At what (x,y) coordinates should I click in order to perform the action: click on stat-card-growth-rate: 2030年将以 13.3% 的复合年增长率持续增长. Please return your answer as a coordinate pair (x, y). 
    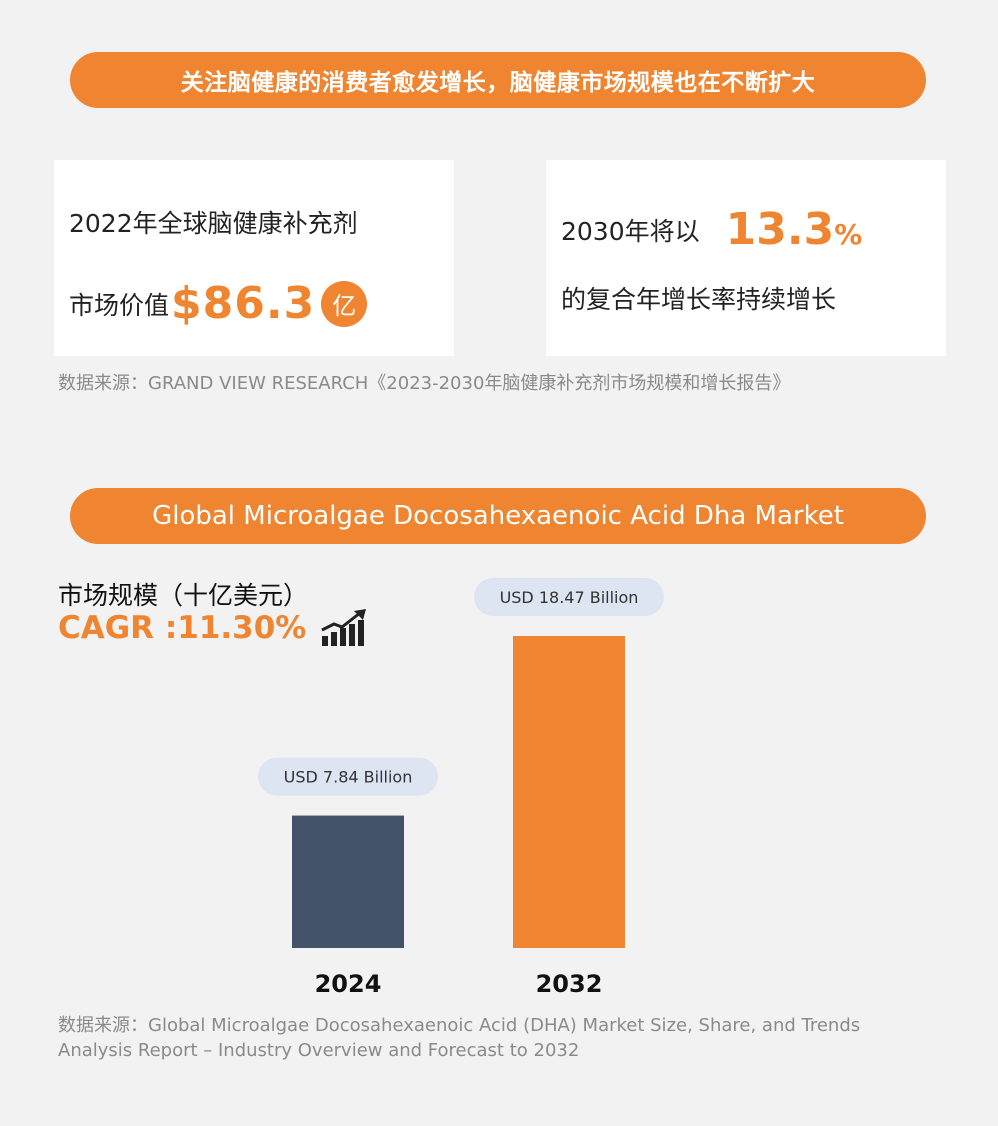
    Looking at the image, I should click on (746, 258).